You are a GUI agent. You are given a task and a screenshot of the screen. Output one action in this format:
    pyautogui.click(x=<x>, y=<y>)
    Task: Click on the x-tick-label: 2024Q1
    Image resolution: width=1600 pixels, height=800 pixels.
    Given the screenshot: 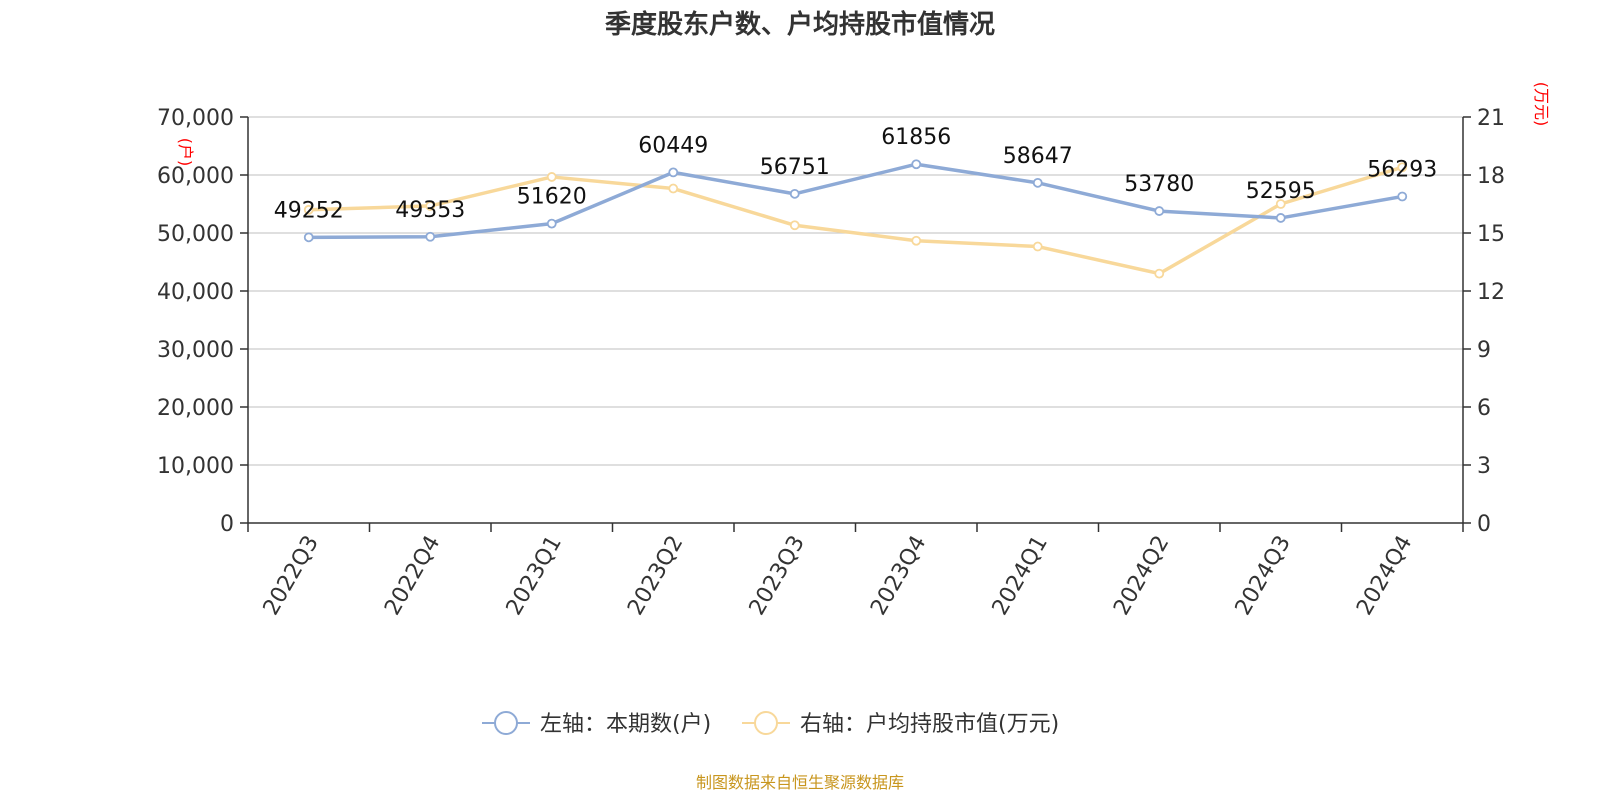 What is the action you would take?
    pyautogui.click(x=1020, y=576)
    